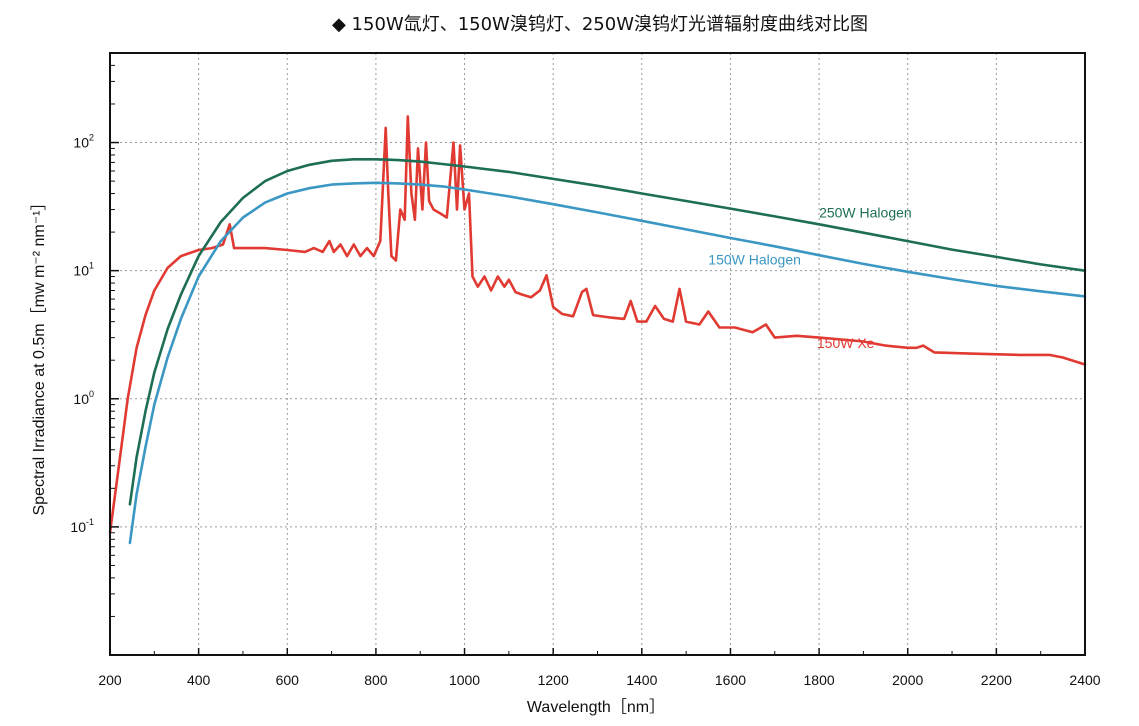 The height and width of the screenshot is (726, 1139). What do you see at coordinates (596, 707) in the screenshot?
I see `x-axis-label: Wavelength［nm］` at bounding box center [596, 707].